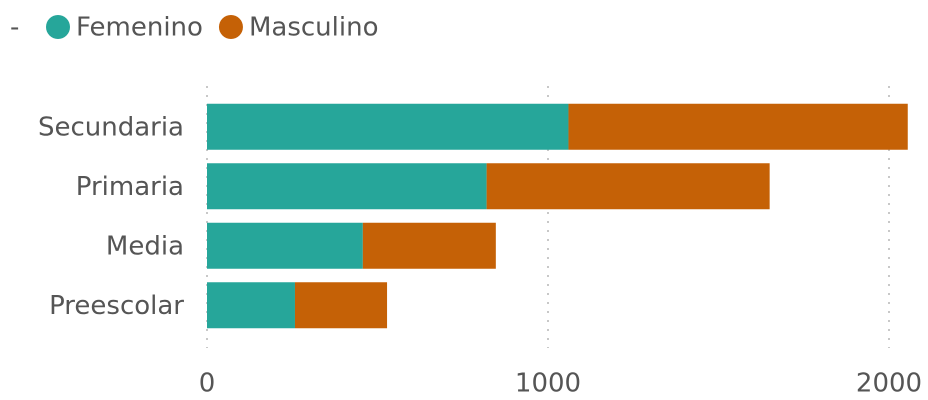  I want to click on y-tick-label: Secundaria, so click(111, 127).